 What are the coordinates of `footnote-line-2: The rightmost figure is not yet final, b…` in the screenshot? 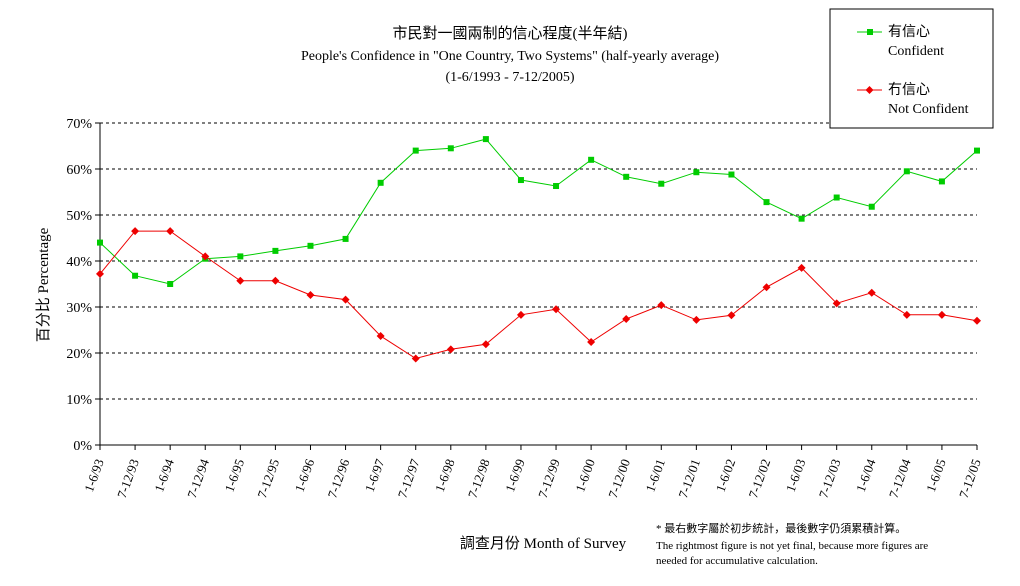 It's located at (792, 546).